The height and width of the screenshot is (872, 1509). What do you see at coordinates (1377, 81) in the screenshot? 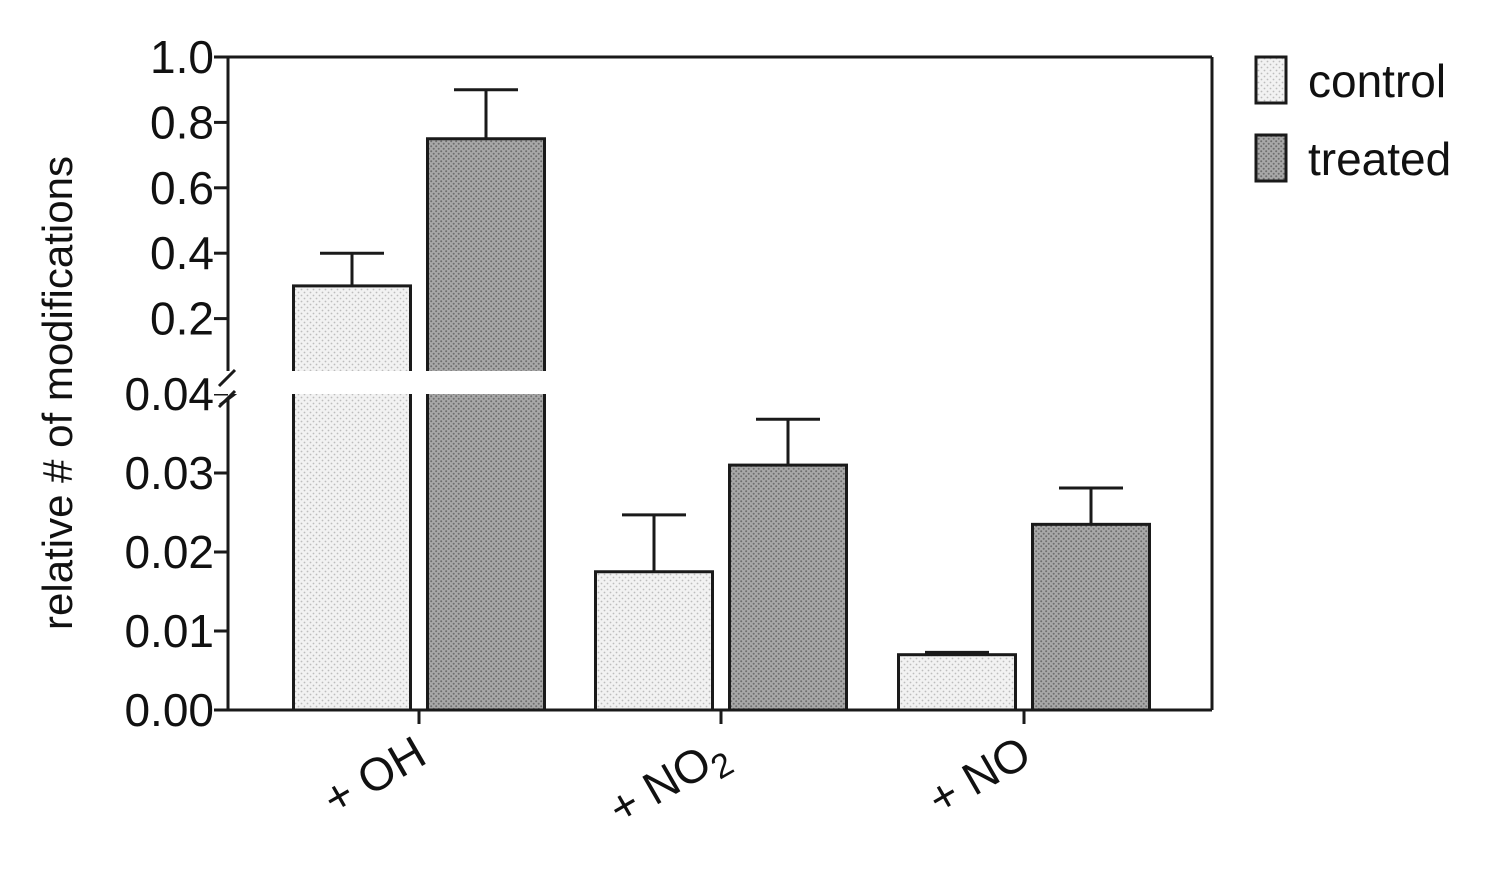
I see `legend-label-control: control` at bounding box center [1377, 81].